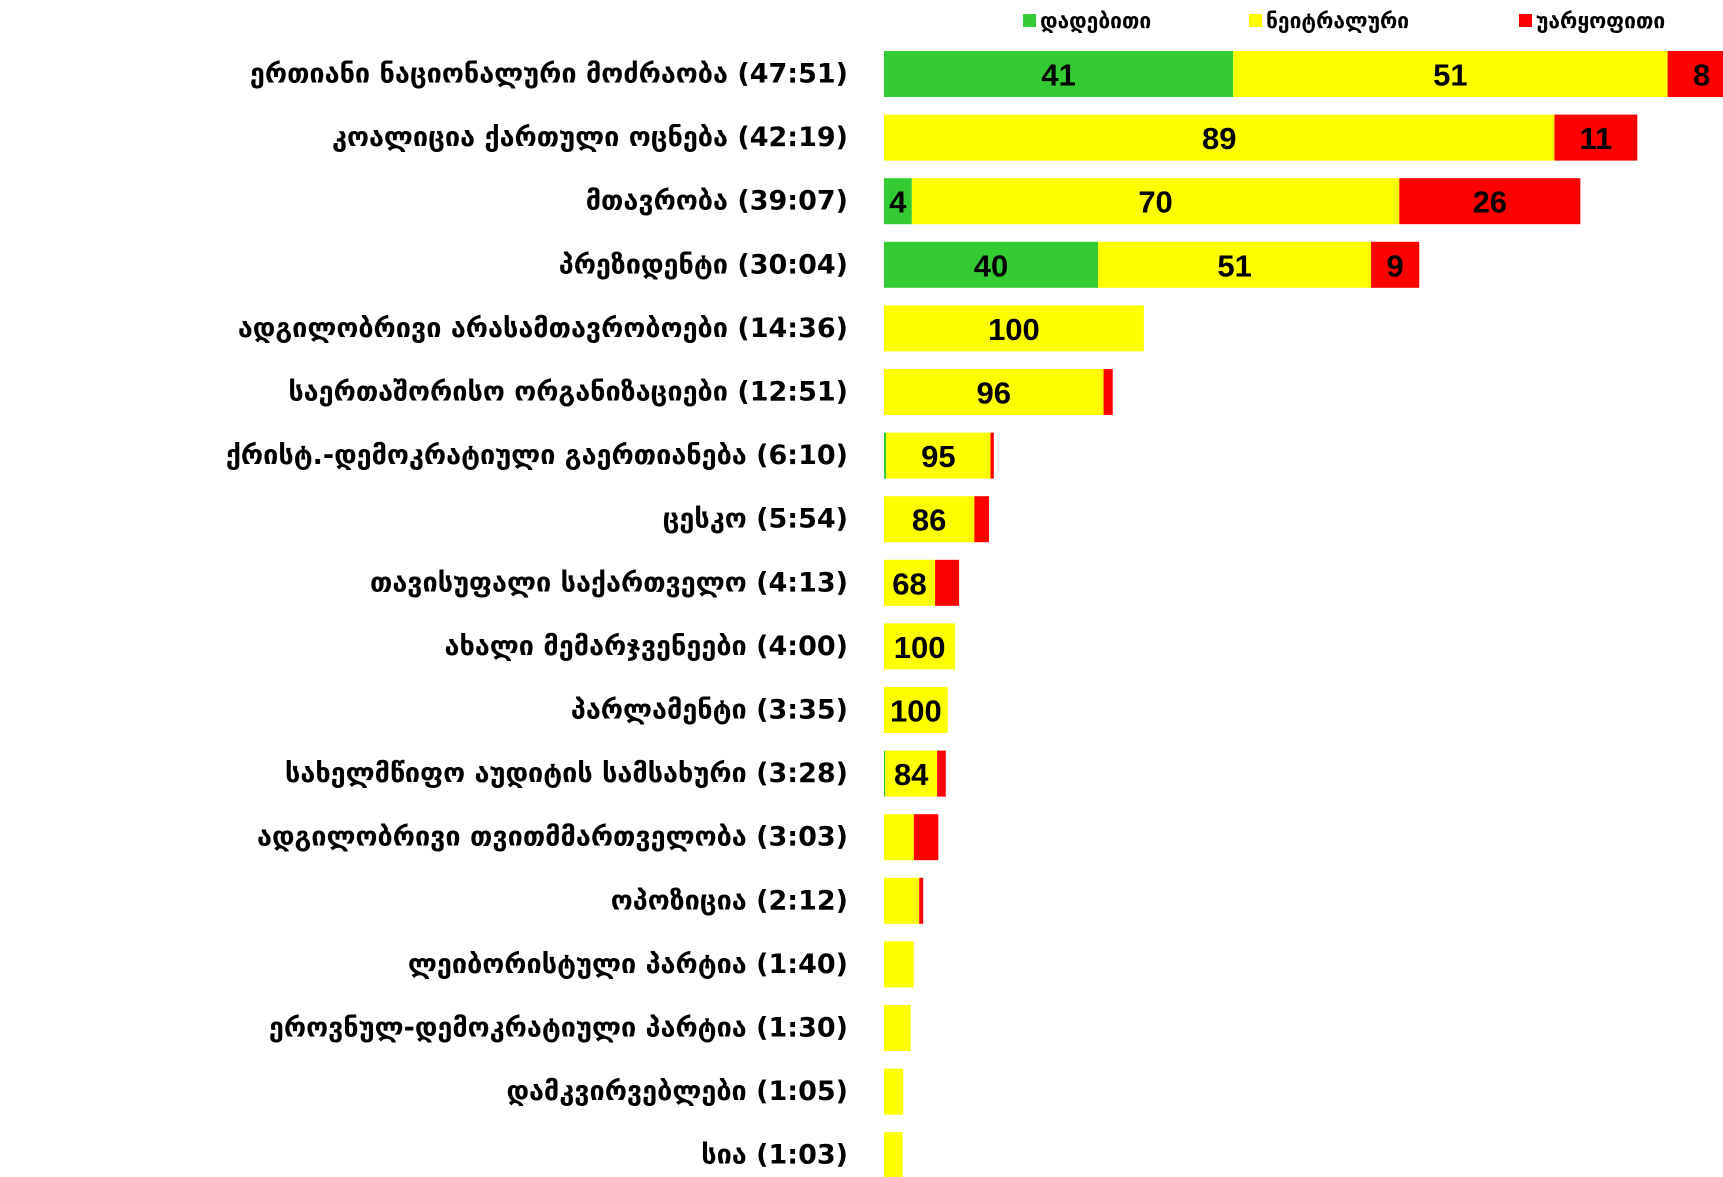  I want to click on category-label: სია (1:03), so click(774, 1155).